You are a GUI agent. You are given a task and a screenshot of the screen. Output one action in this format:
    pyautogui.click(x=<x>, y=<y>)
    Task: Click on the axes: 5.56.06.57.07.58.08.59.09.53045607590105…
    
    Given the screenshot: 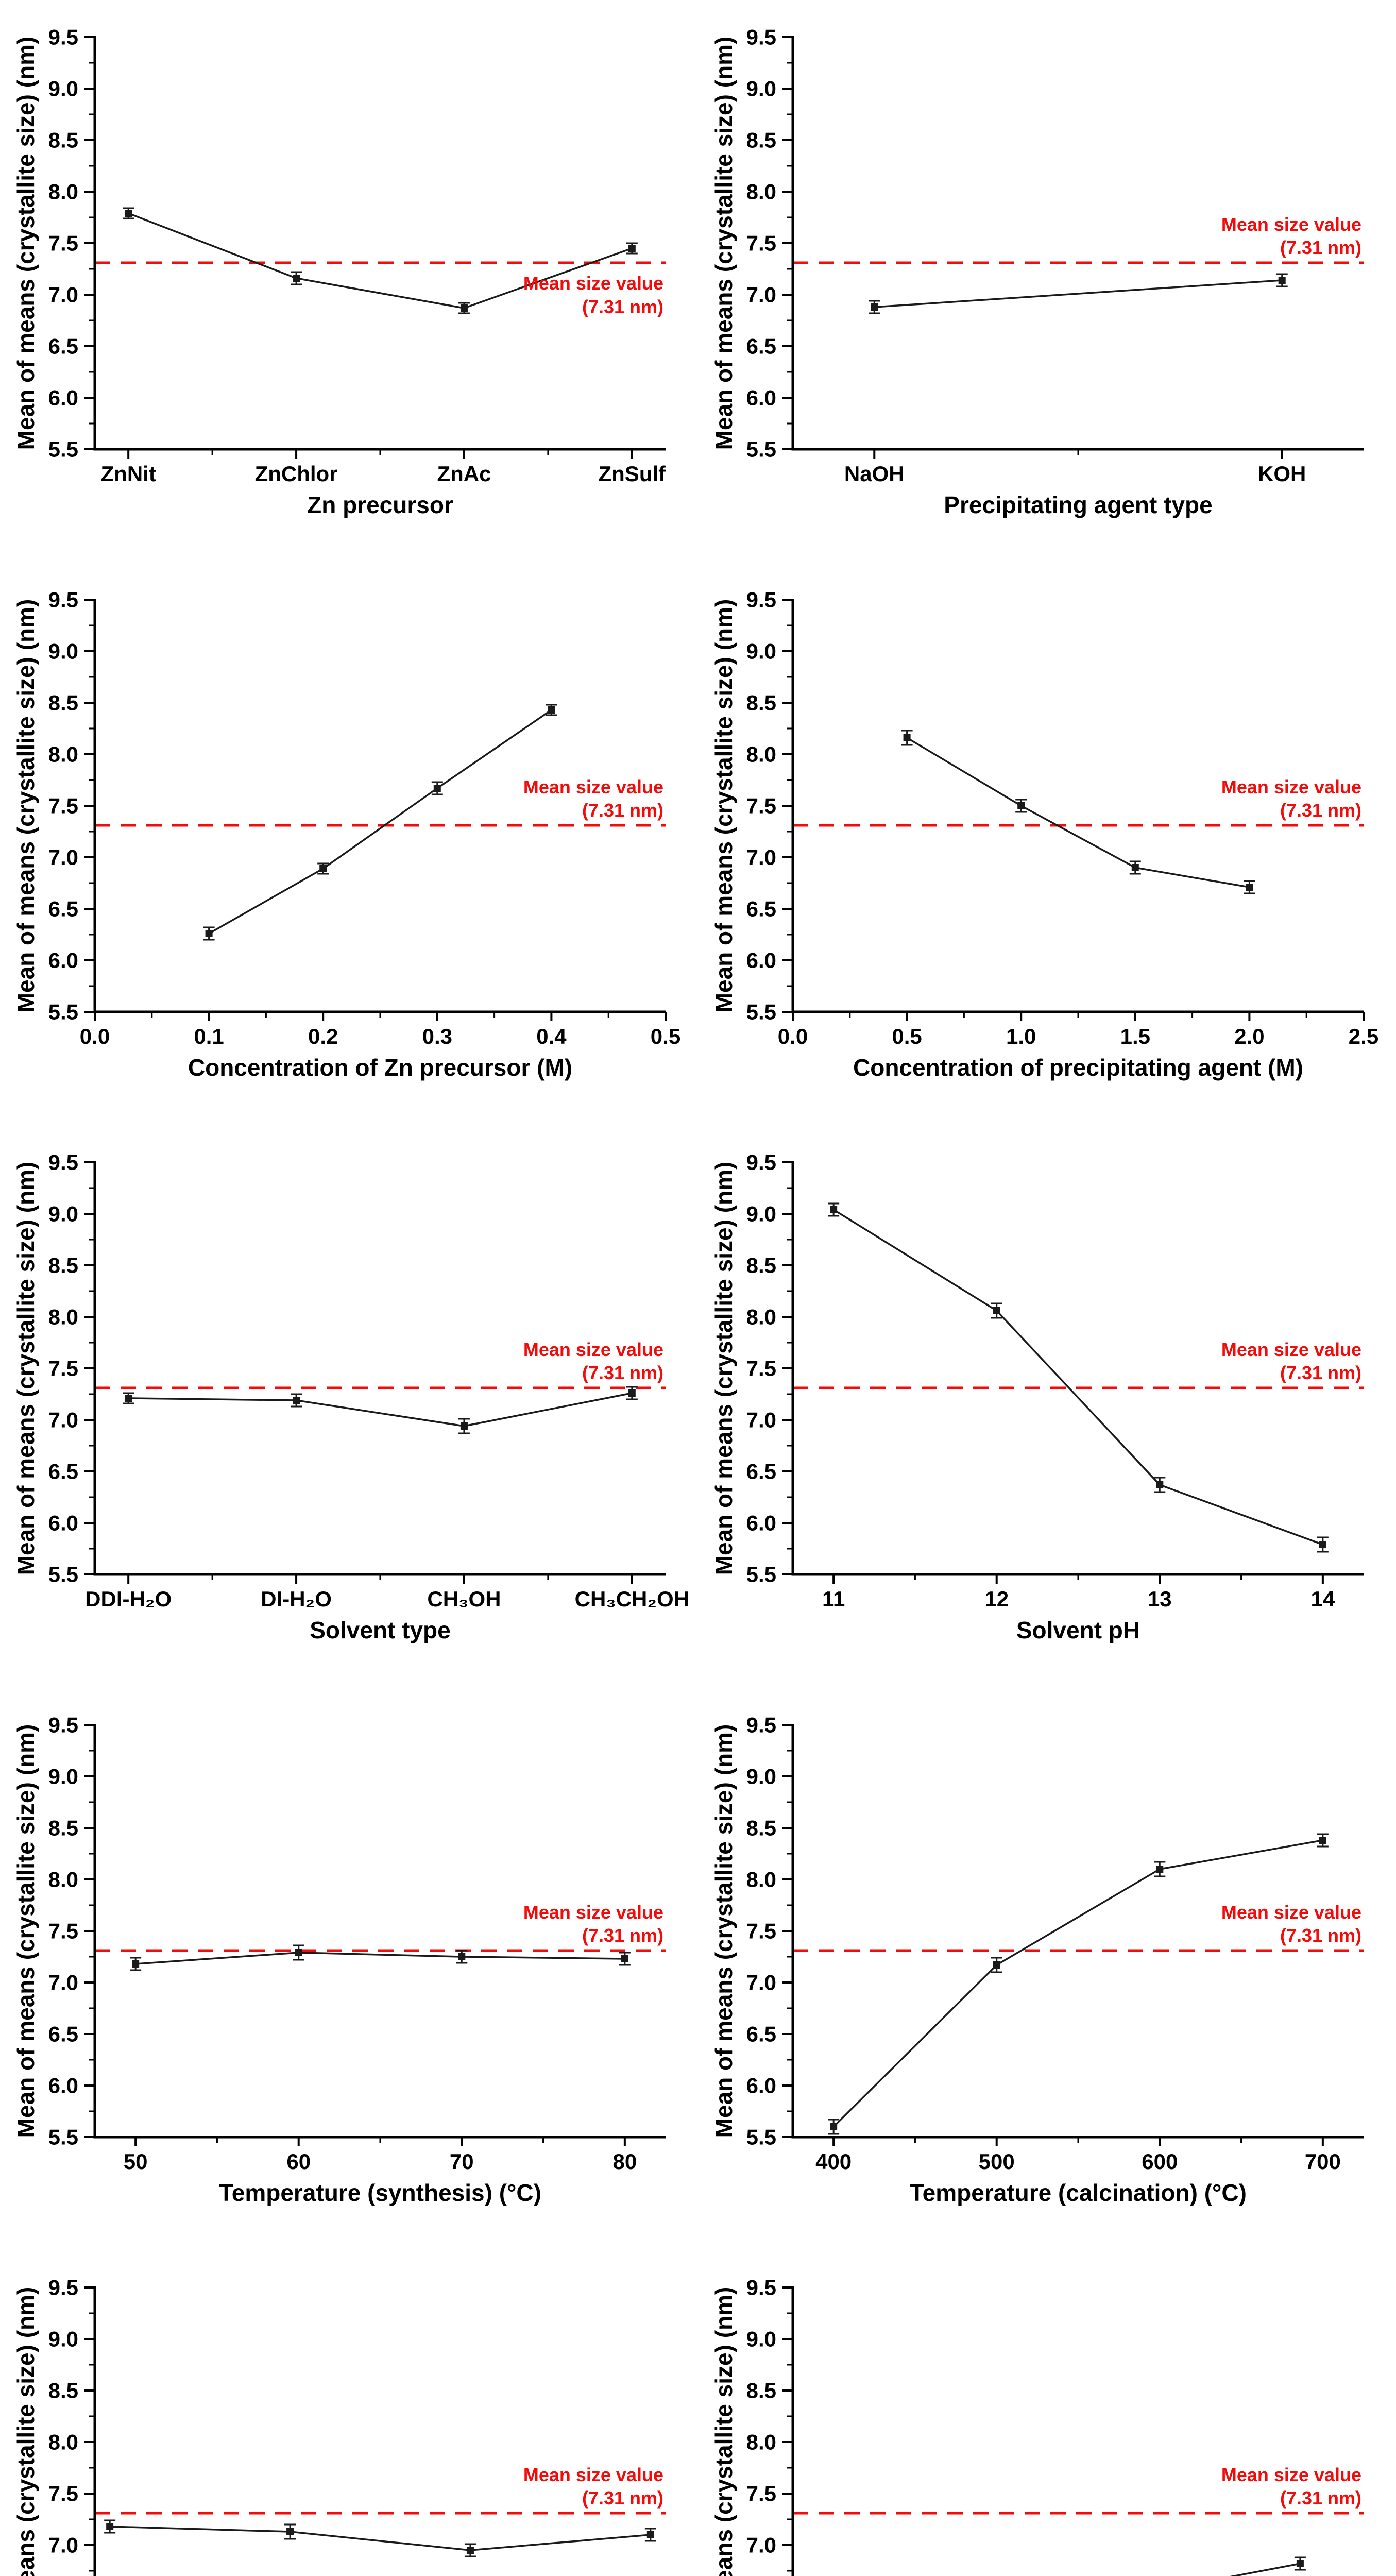 What is the action you would take?
    pyautogui.click(x=72, y=2426)
    